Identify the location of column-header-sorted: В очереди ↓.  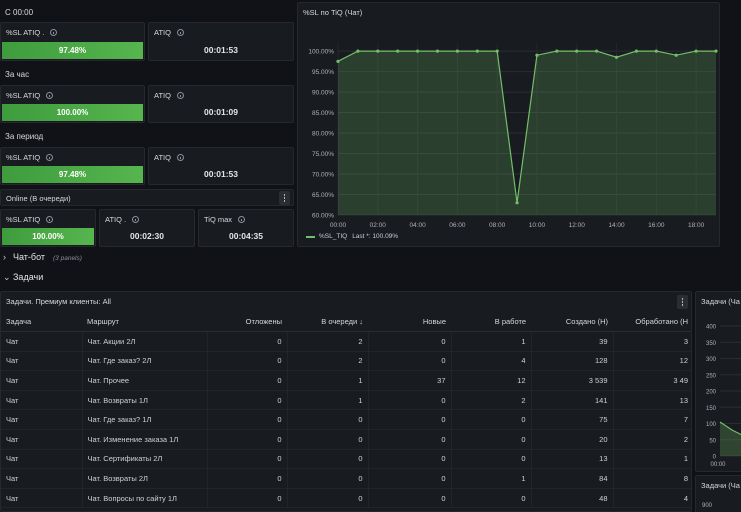
(327, 322).